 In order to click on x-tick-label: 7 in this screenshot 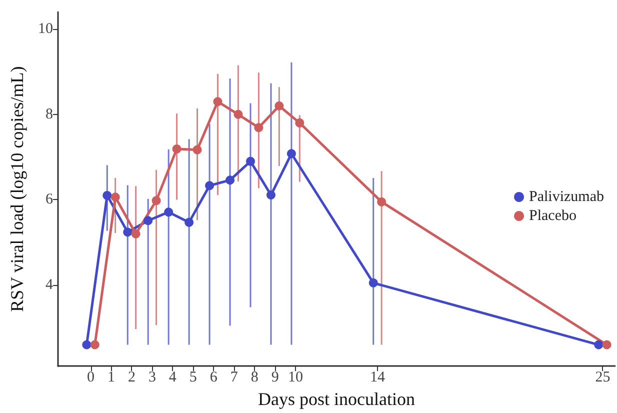, I will do `click(234, 378)`.